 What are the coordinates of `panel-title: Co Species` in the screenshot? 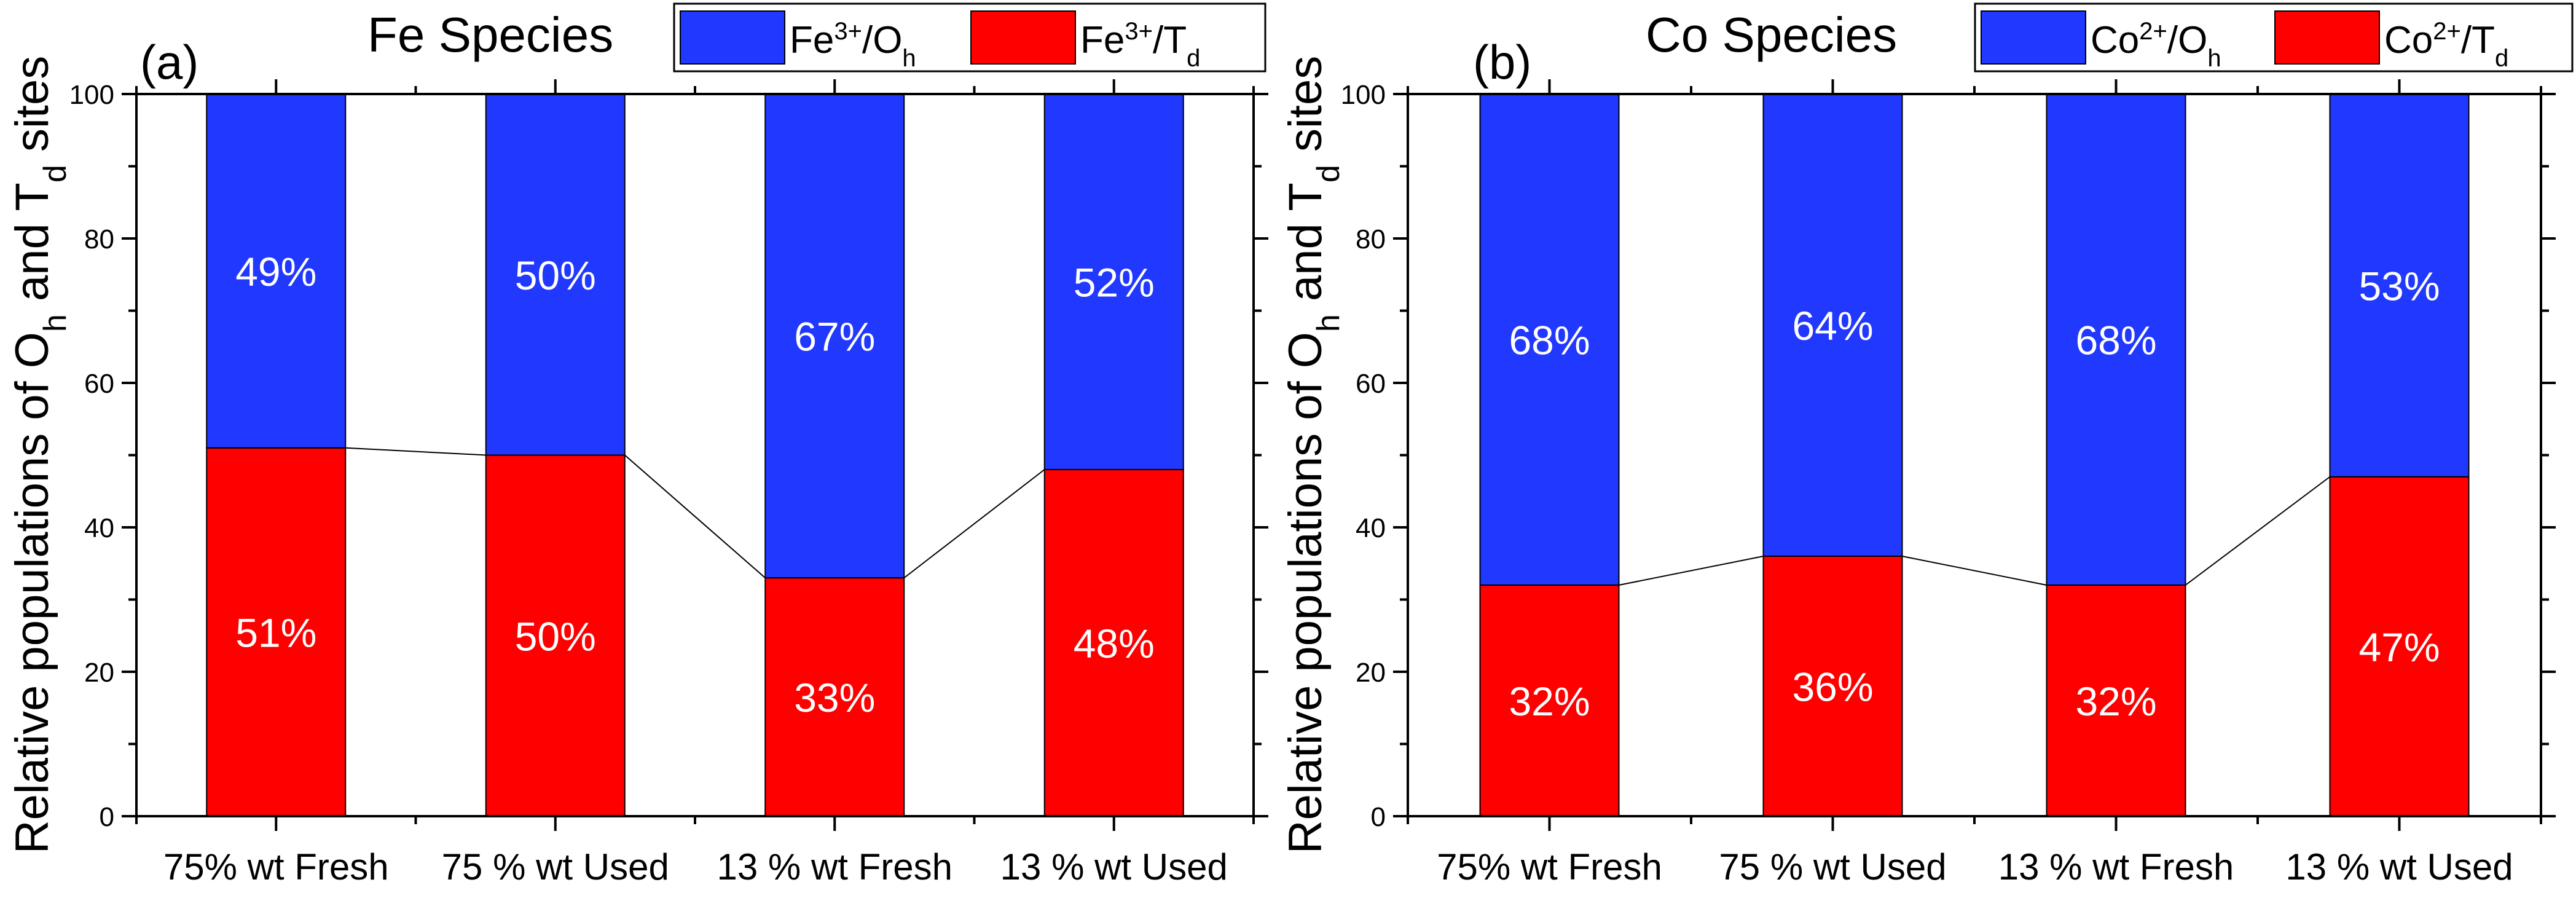 It's located at (1771, 34).